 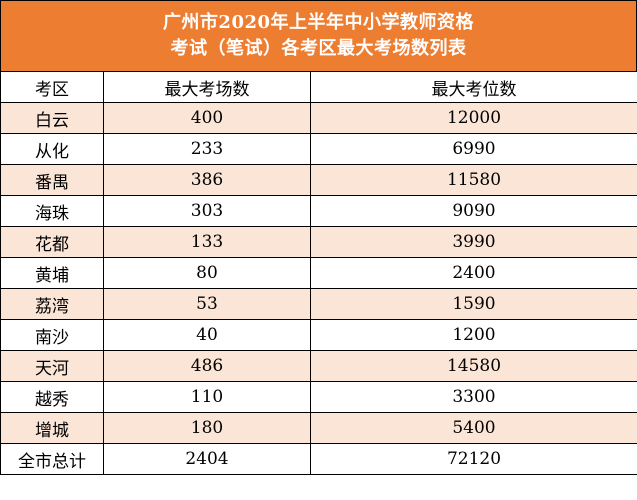 What do you see at coordinates (473, 397) in the screenshot?
I see `cell-seats: 3300` at bounding box center [473, 397].